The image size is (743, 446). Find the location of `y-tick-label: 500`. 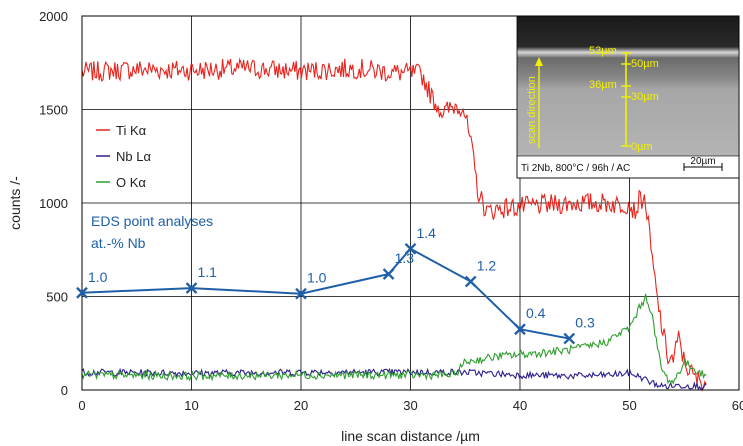

y-tick-label: 500 is located at coordinates (57, 297).